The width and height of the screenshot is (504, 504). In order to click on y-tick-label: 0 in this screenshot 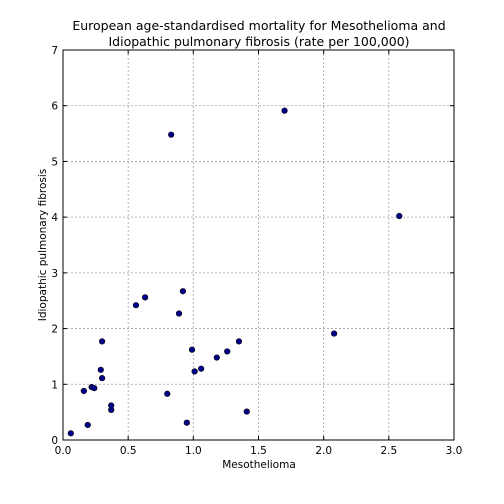, I will do `click(54, 441)`.